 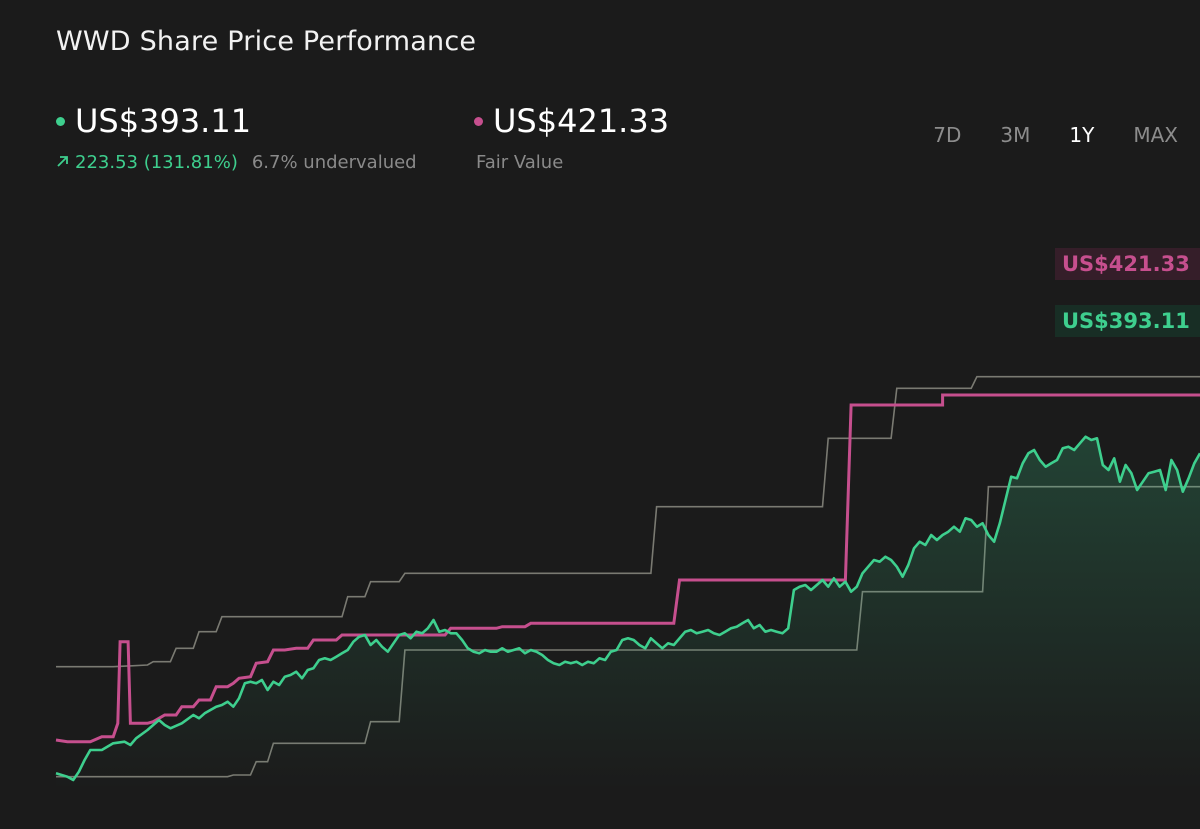 I want to click on fair-value-end-label-bg, so click(x=1127, y=264).